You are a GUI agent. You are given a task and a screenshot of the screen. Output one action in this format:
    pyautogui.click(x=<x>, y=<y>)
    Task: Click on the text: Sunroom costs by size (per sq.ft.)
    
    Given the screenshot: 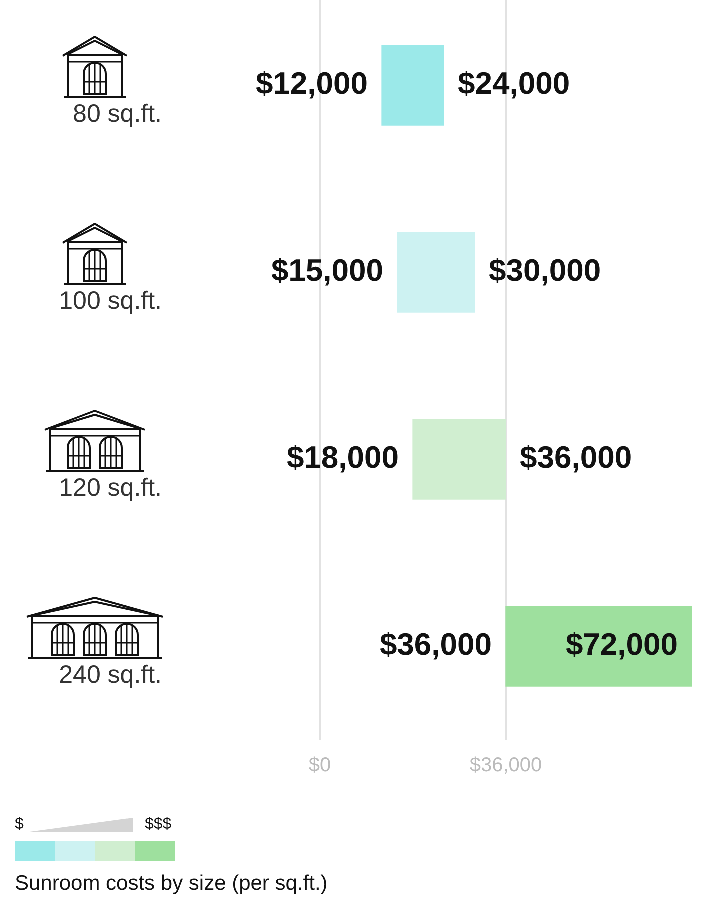 What is the action you would take?
    pyautogui.click(x=171, y=884)
    